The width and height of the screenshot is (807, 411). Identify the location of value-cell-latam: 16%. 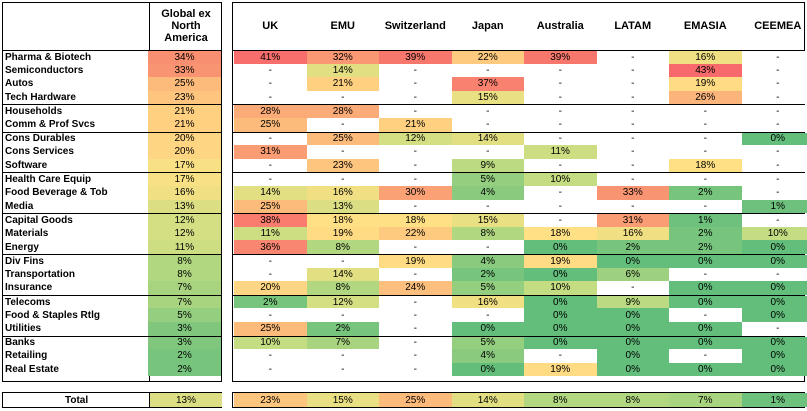
(632, 233).